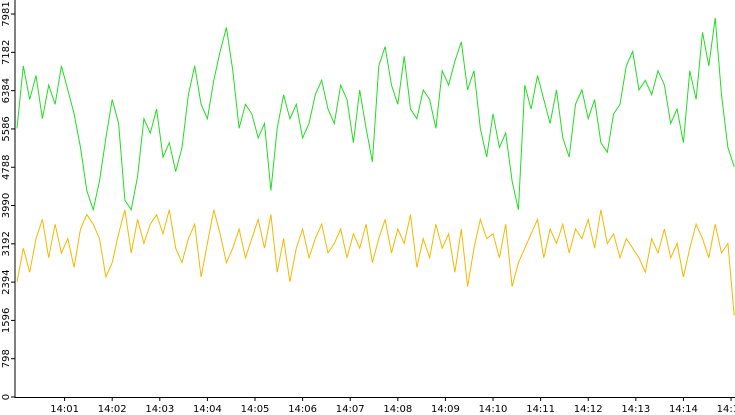  What do you see at coordinates (6, 281) in the screenshot?
I see `y-tick-label: 2394` at bounding box center [6, 281].